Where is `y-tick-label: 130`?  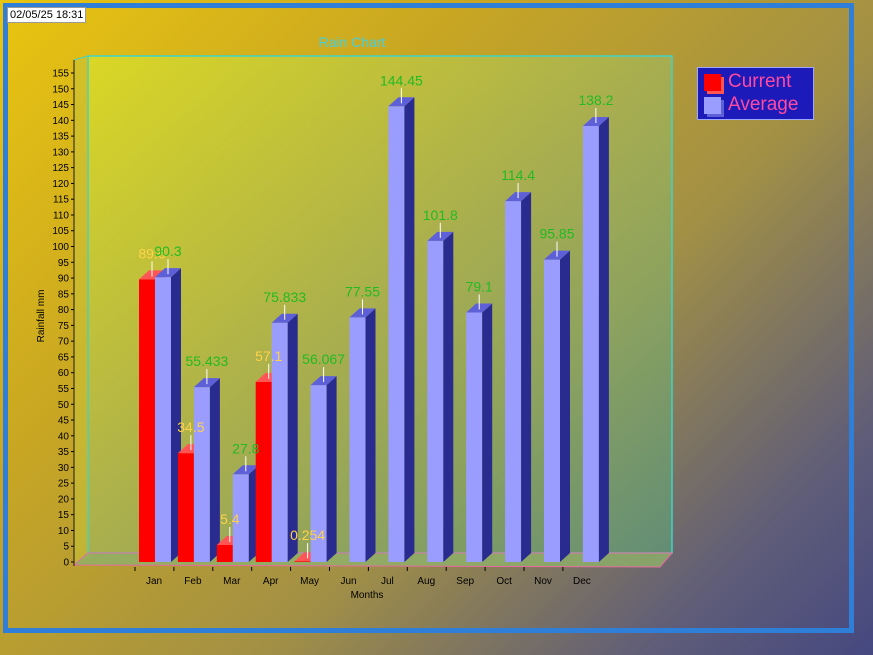 y-tick-label: 130 is located at coordinates (60, 152).